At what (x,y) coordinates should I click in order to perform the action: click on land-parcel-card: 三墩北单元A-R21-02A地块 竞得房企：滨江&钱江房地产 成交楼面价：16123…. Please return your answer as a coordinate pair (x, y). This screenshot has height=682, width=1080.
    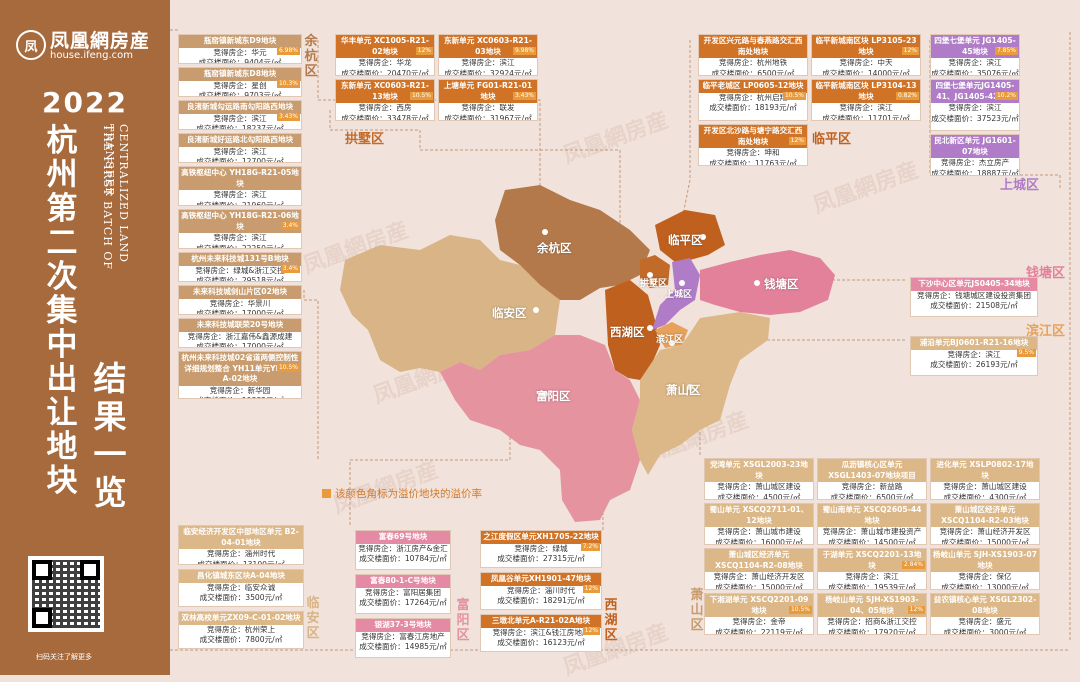
    Looking at the image, I should click on (541, 633).